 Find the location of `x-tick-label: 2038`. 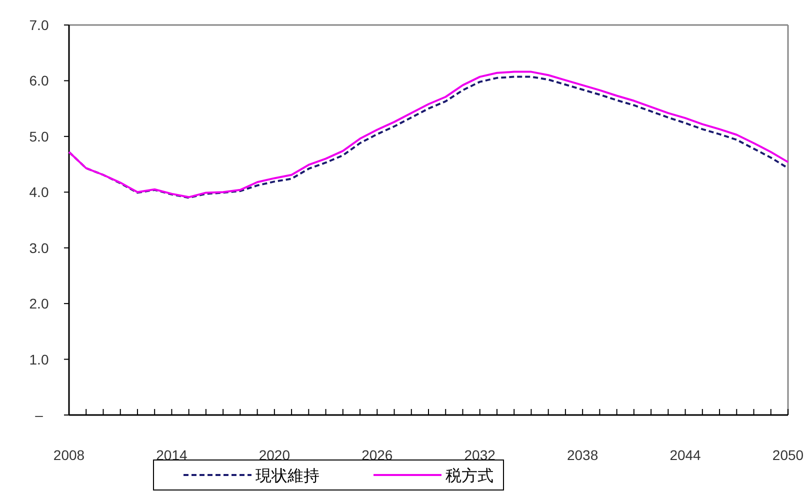

x-tick-label: 2038 is located at coordinates (582, 455).